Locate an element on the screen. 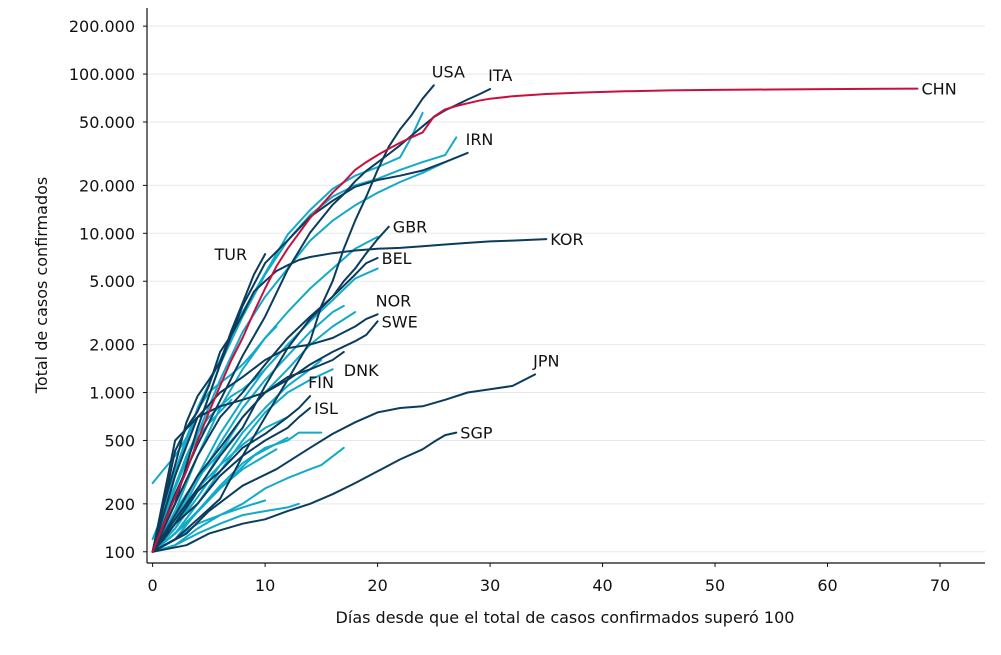 The width and height of the screenshot is (1001, 655). label-bel: BEL is located at coordinates (397, 258).